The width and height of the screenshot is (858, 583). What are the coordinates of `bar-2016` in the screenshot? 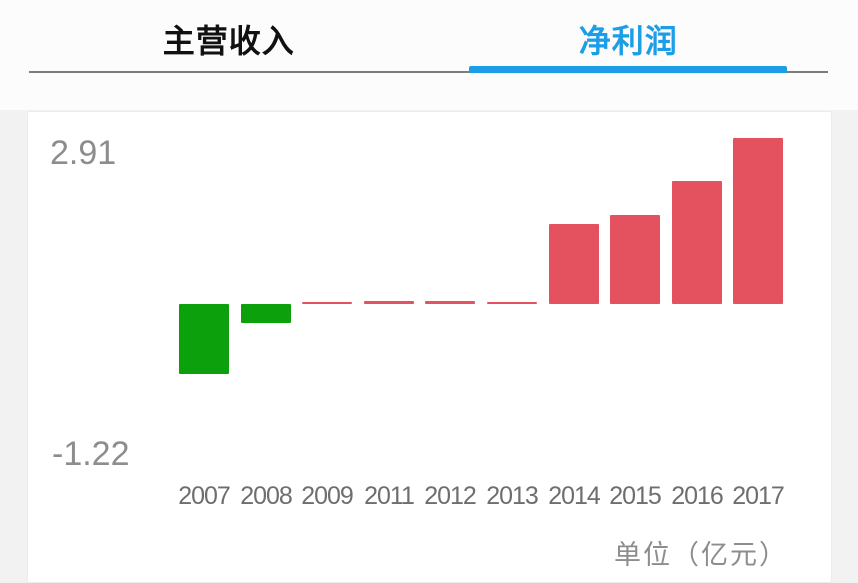 It's located at (697, 242).